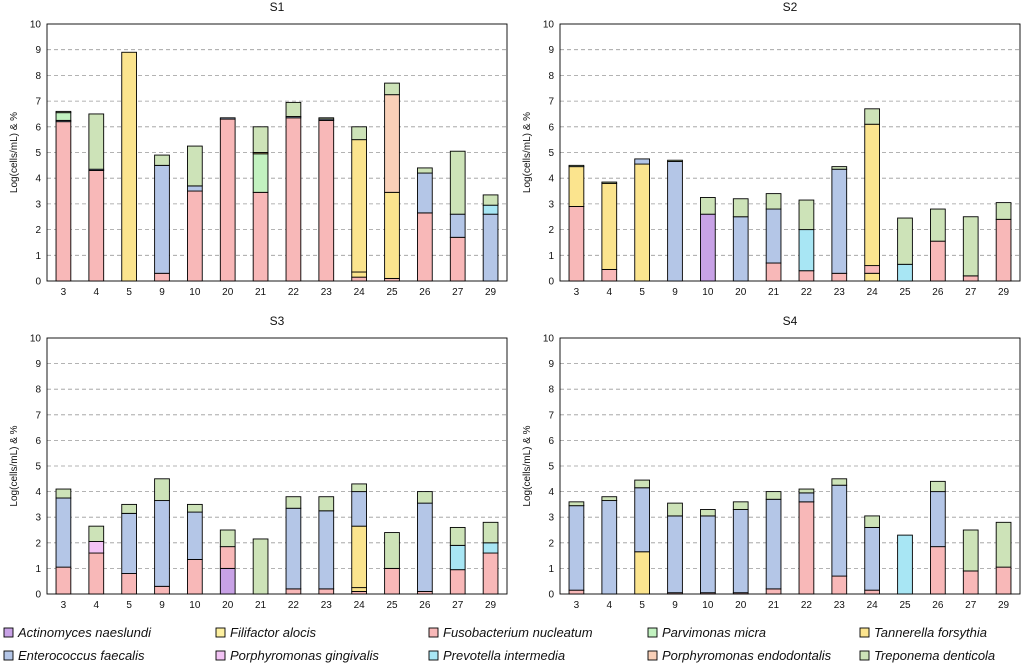 The width and height of the screenshot is (1026, 666). I want to click on x-tick-label: 5, so click(129, 292).